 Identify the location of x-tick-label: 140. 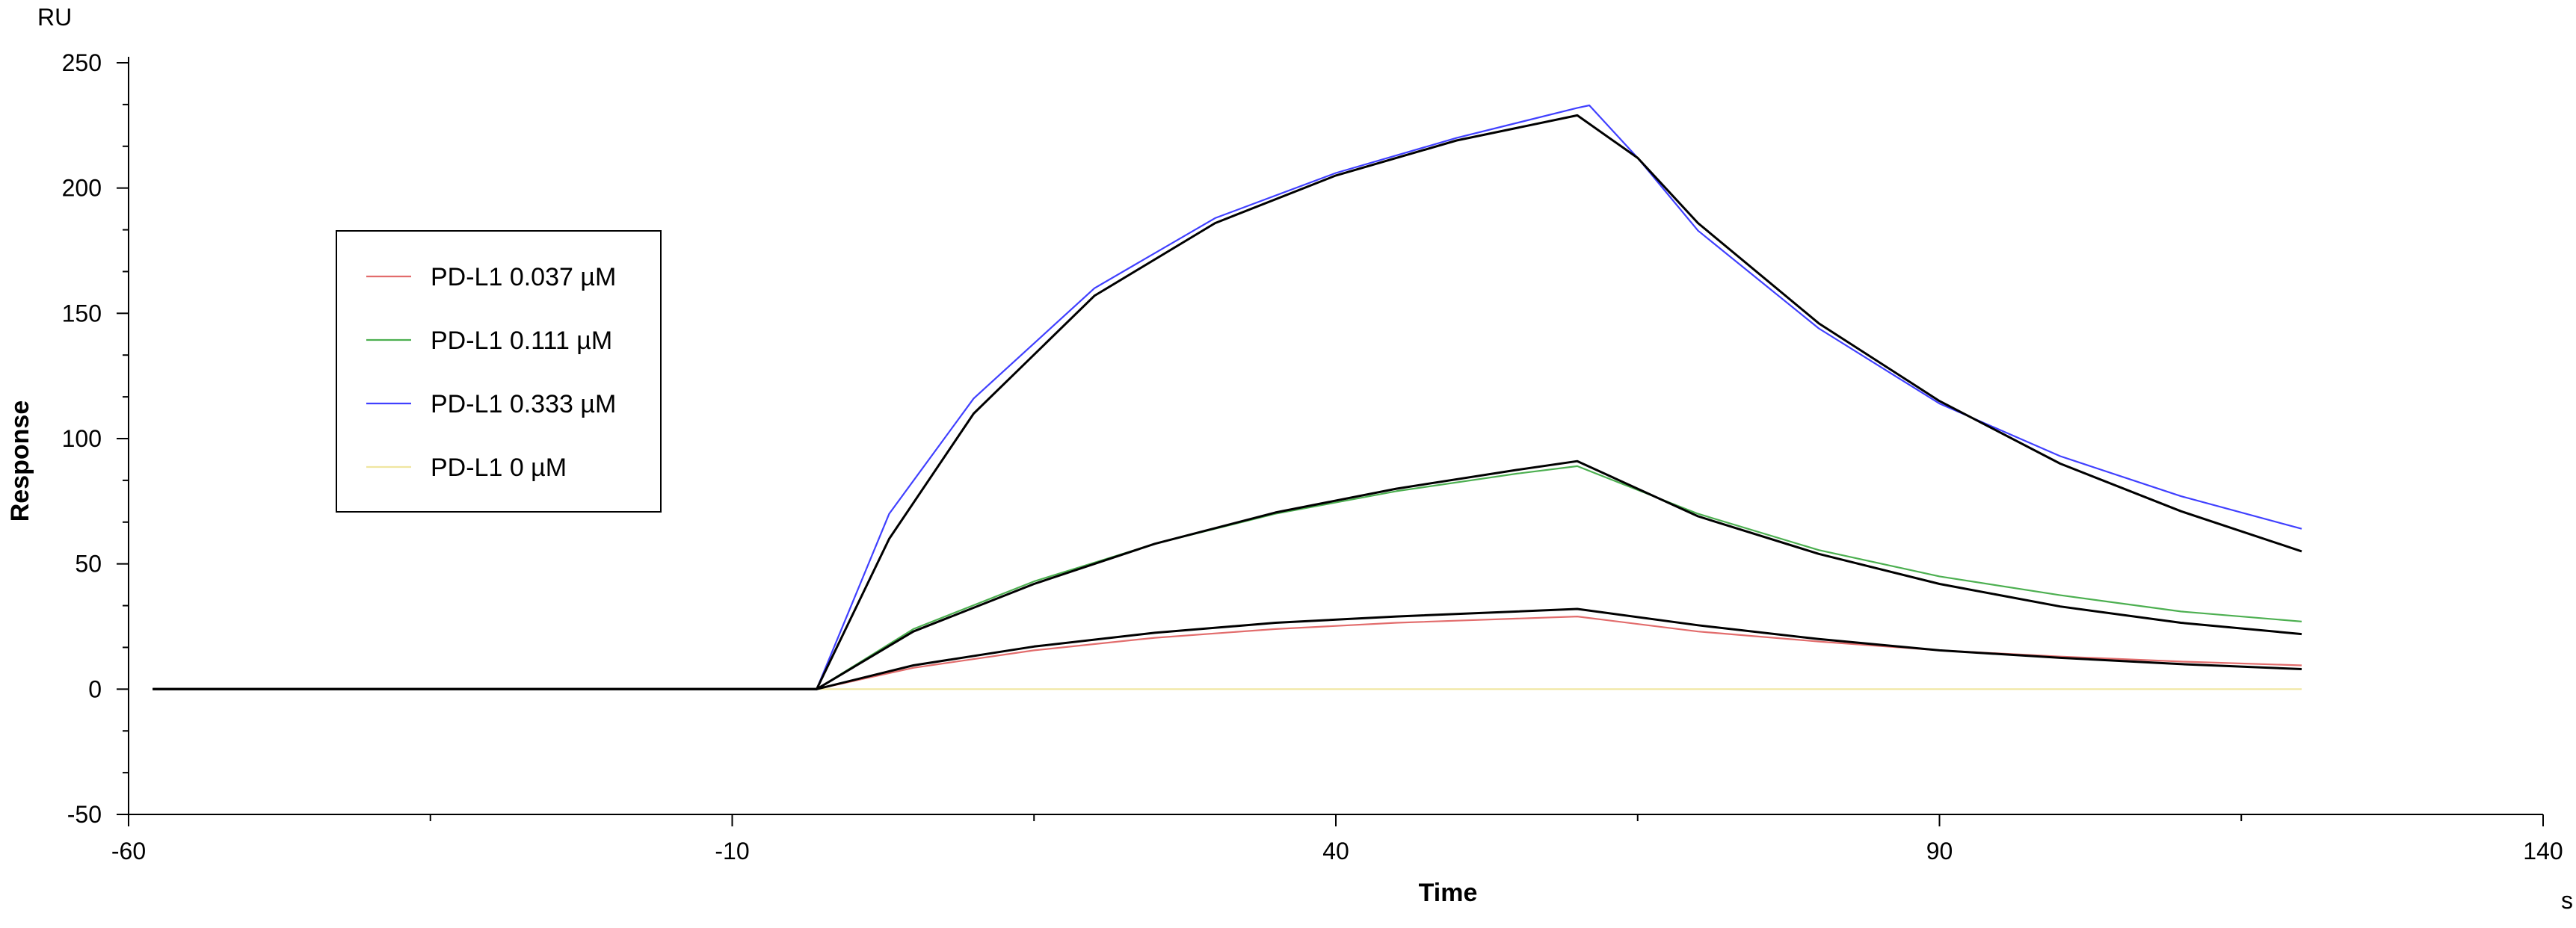
(2543, 851).